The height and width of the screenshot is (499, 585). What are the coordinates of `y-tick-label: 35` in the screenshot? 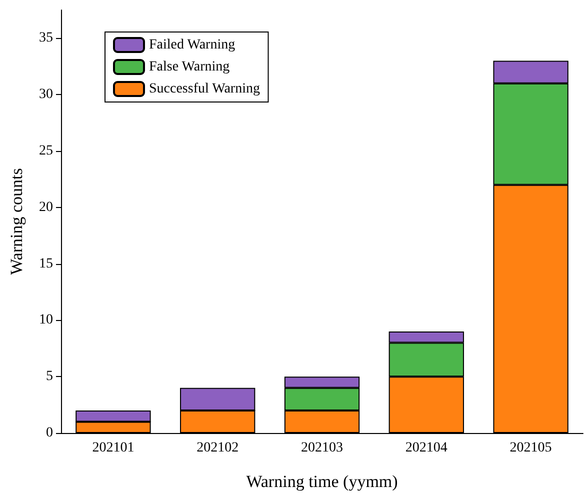 It's located at (46, 38).